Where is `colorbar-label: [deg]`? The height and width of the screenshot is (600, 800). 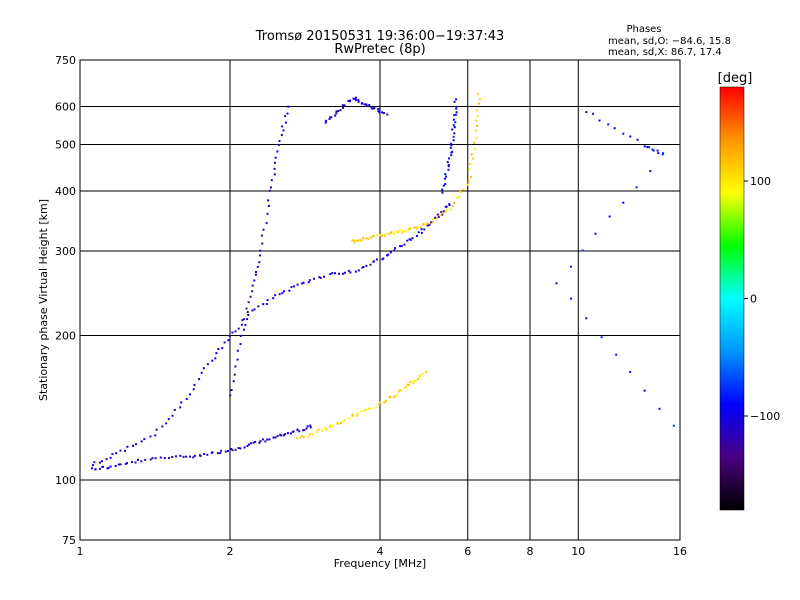 colorbar-label: [deg] is located at coordinates (735, 78).